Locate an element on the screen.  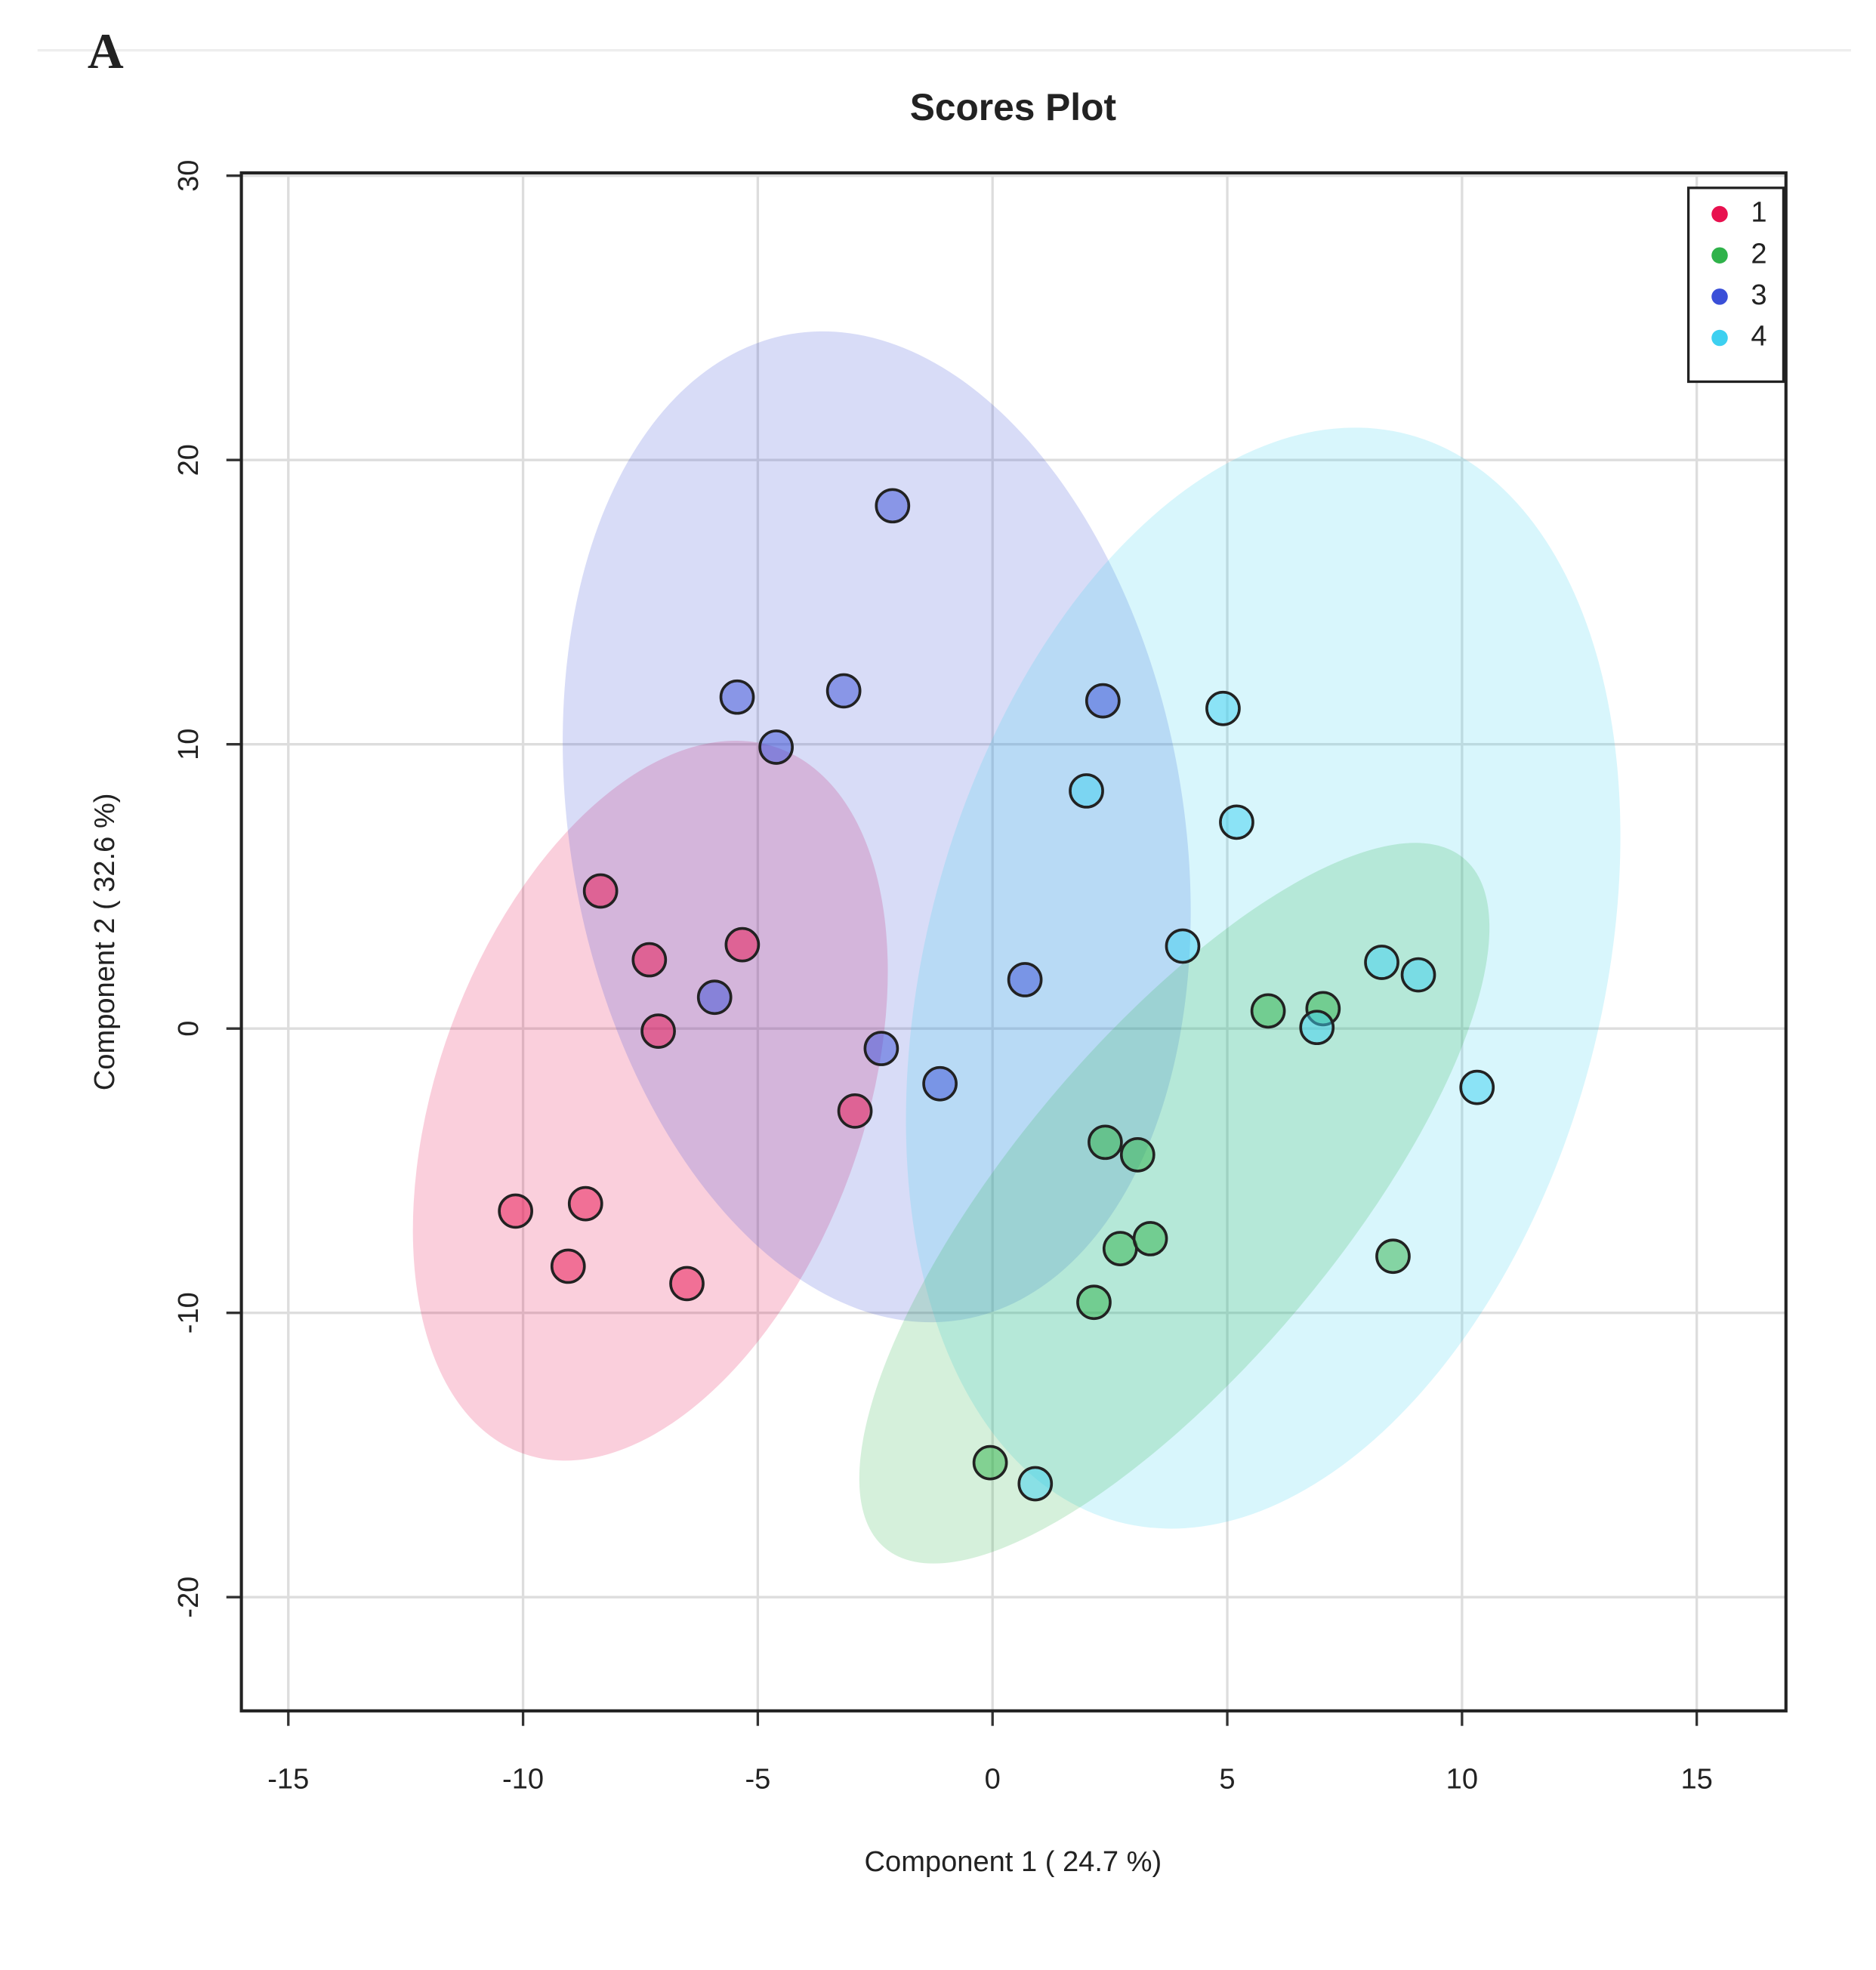
x-tick-label: 0 is located at coordinates (993, 1780).